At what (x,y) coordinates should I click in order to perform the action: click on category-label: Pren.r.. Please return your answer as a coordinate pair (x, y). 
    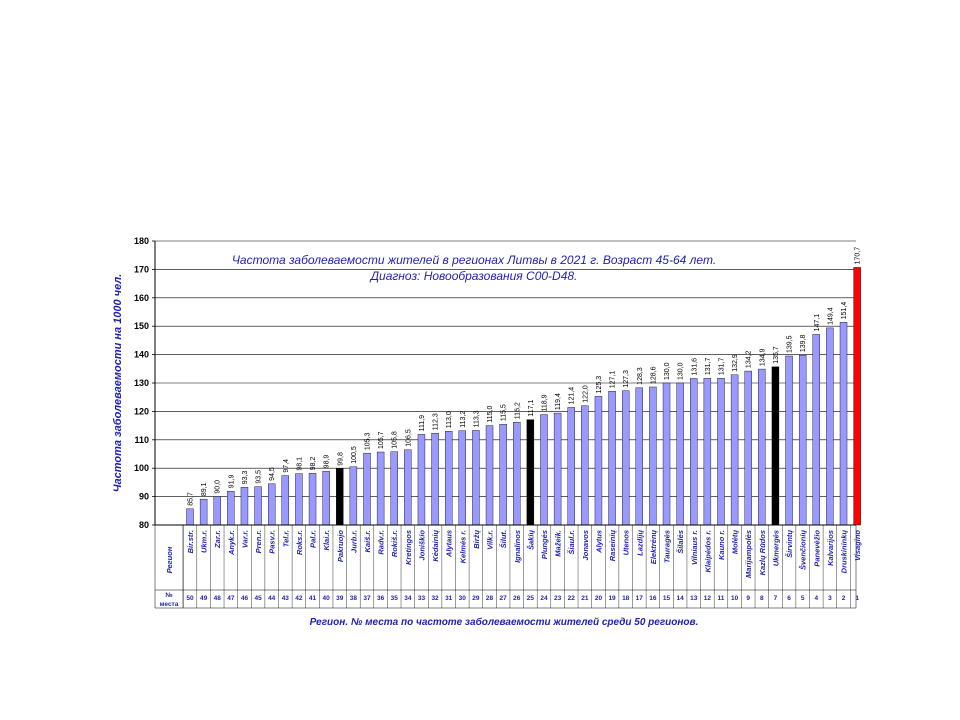
    Looking at the image, I should click on (258, 541).